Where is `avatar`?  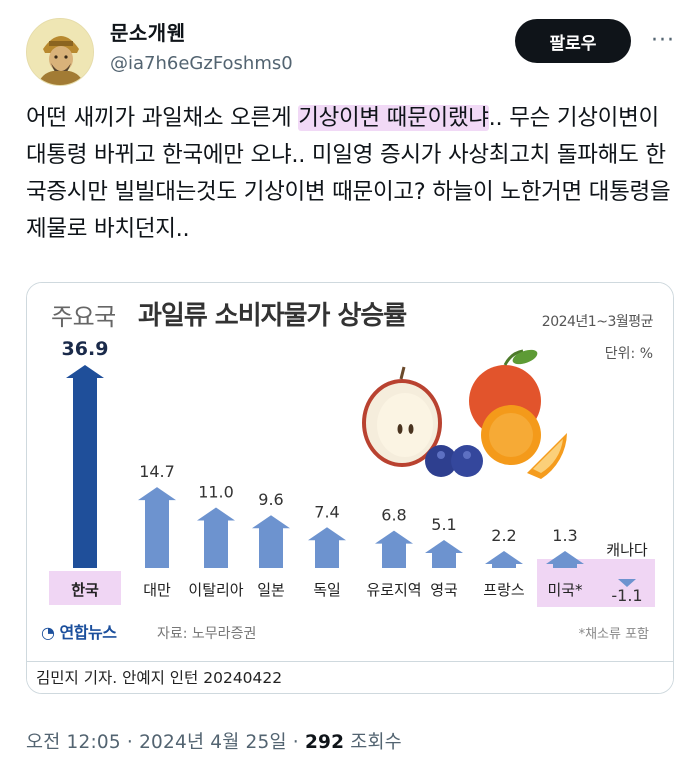
avatar is located at coordinates (60, 52).